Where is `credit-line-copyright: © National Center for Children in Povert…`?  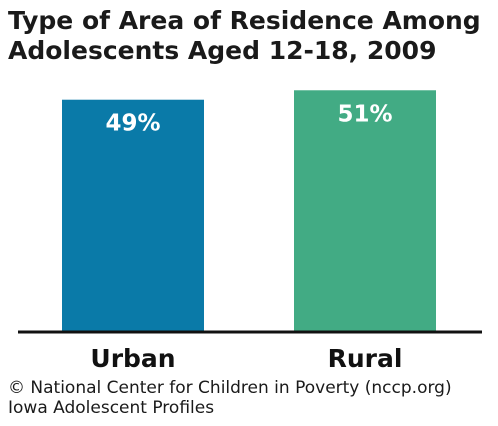
credit-line-copyright: © National Center for Children in Povert… is located at coordinates (230, 388).